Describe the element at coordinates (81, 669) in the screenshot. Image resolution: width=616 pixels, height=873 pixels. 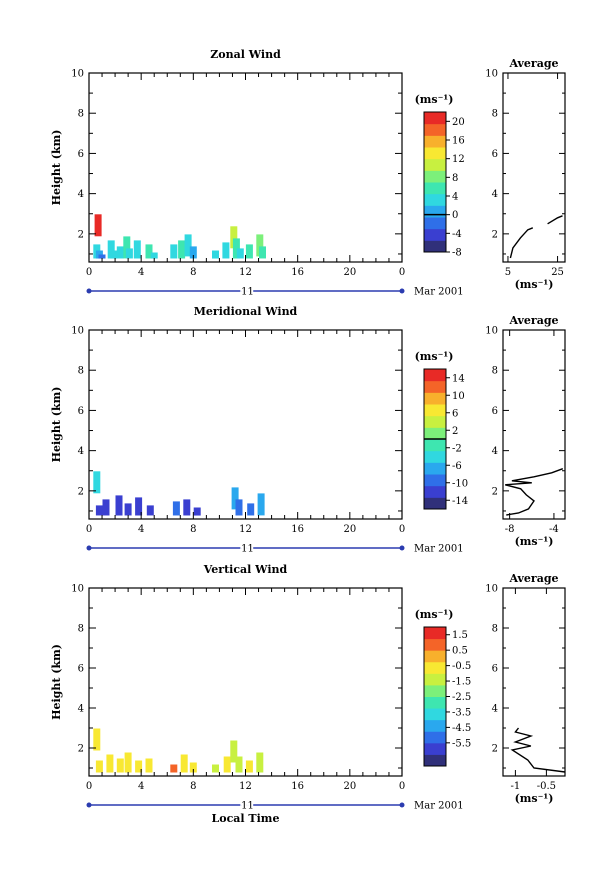
I see `vertical-ytick-label: 6` at that location.